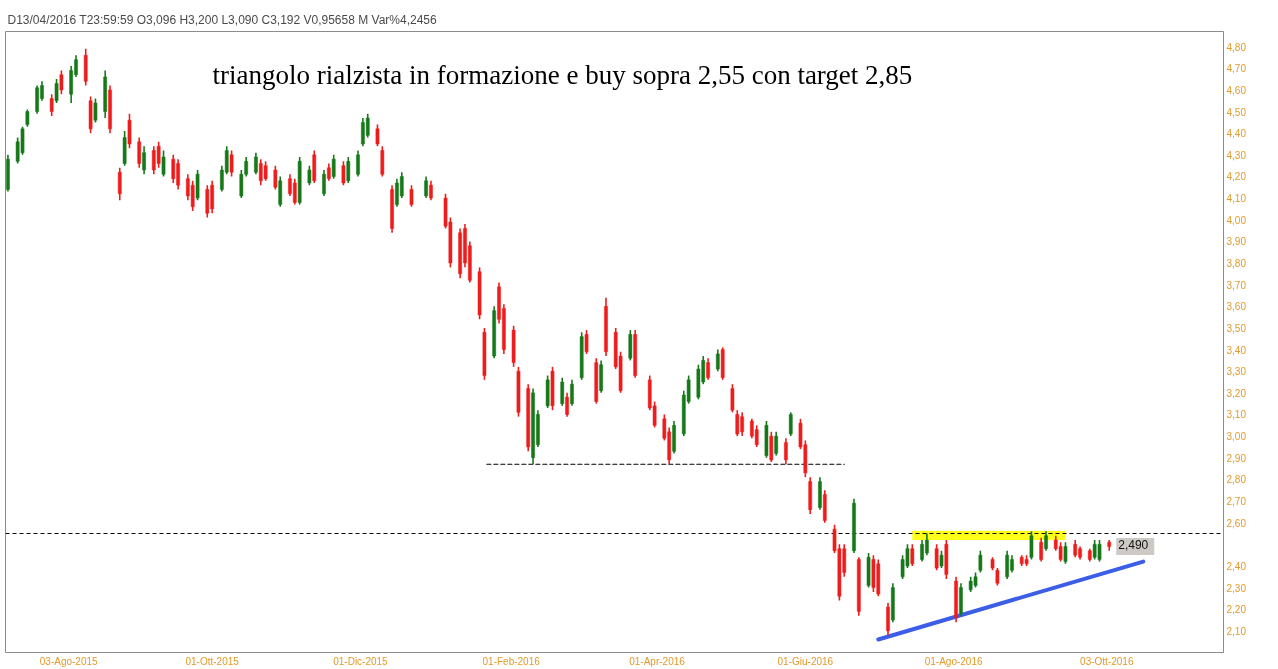 This screenshot has height=669, width=1278. I want to click on y-tick-label: 4,50, so click(1236, 112).